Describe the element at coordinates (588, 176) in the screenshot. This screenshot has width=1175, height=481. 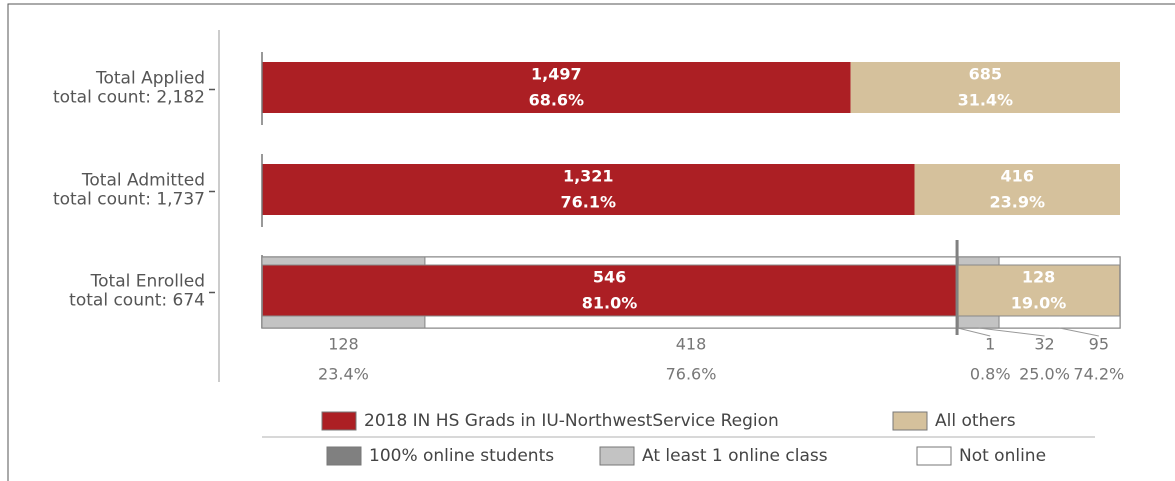
I see `bar-value-label: 1,321` at that location.